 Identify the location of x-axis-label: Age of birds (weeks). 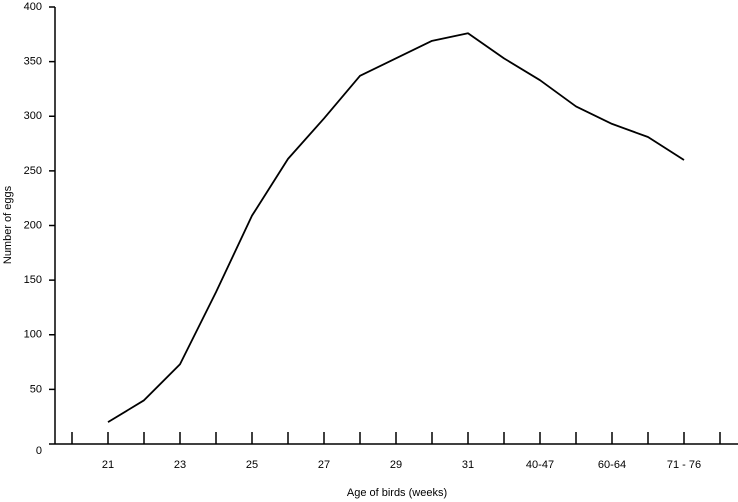
(397, 493).